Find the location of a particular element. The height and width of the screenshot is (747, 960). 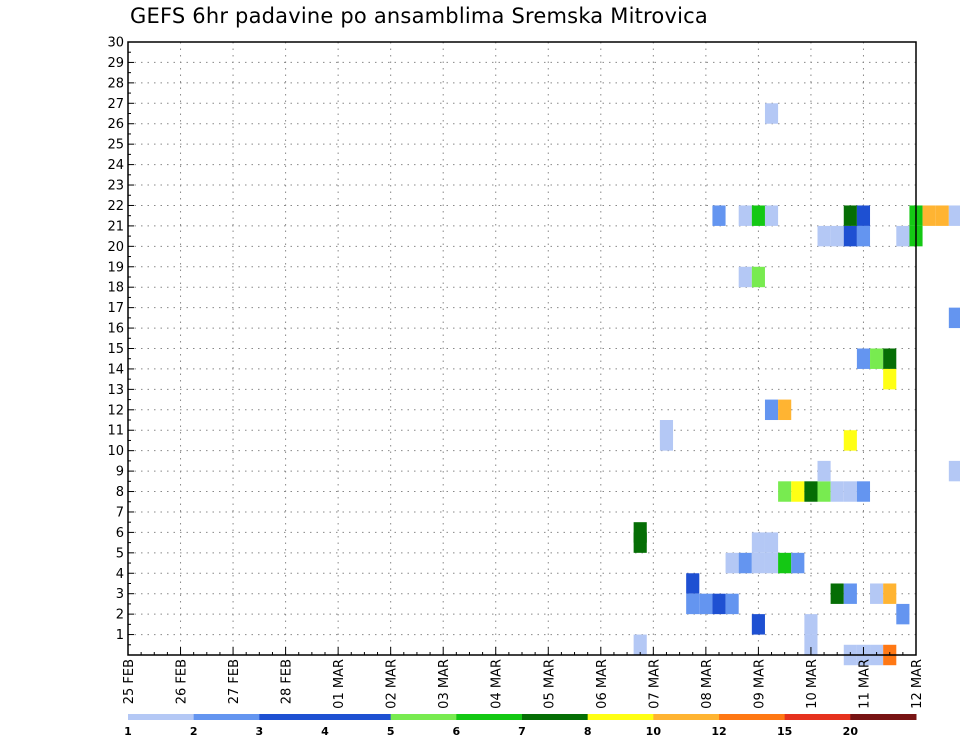

colorbar: 1 2 3 4 5 6 7 8 10 12 15 20 is located at coordinates (520, 726).